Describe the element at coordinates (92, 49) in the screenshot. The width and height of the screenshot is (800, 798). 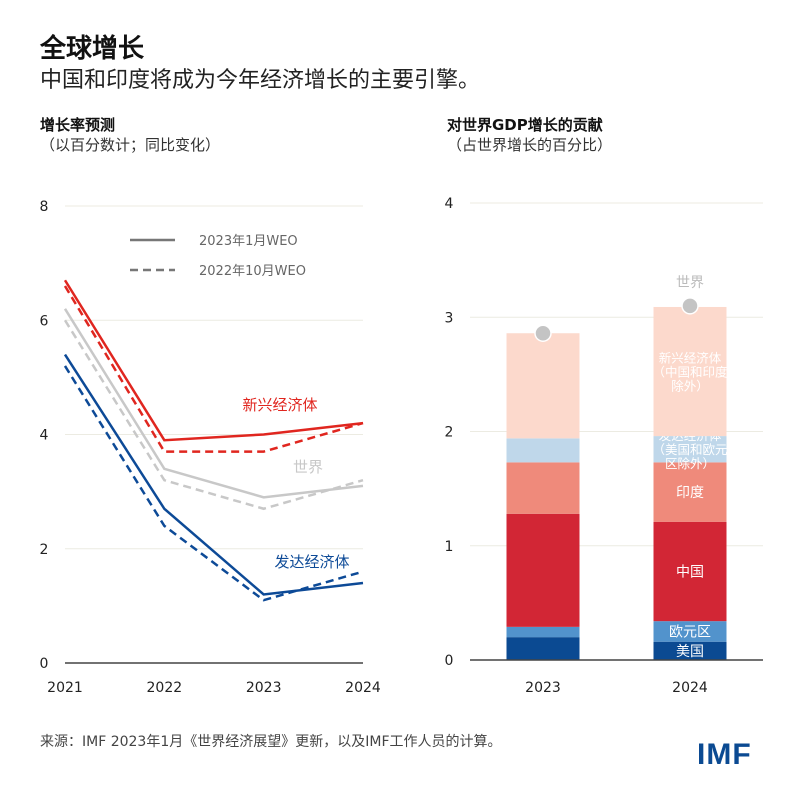
I see `page-title: 全球增长` at that location.